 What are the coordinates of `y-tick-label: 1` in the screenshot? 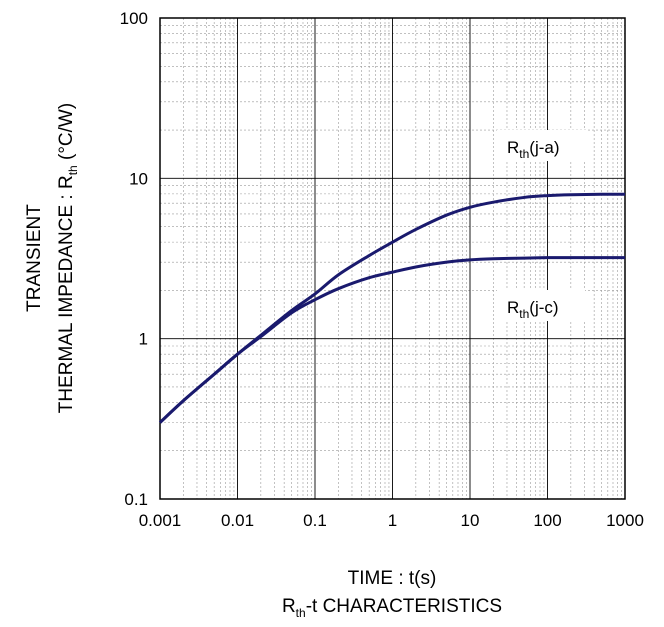 It's located at (143, 339).